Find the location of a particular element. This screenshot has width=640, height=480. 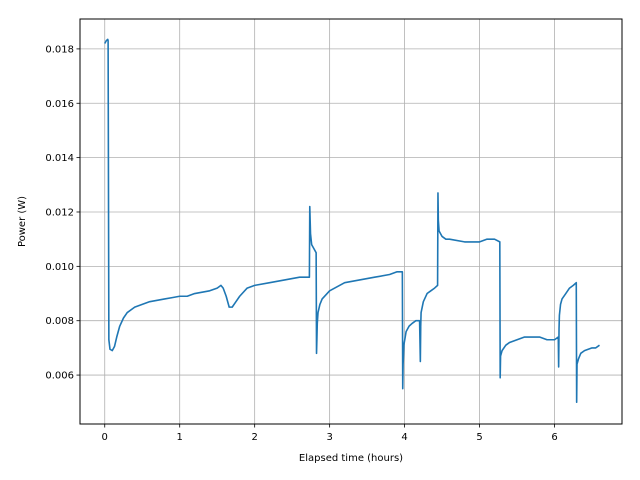

y-tick-label: 0.014 is located at coordinates (59, 158).